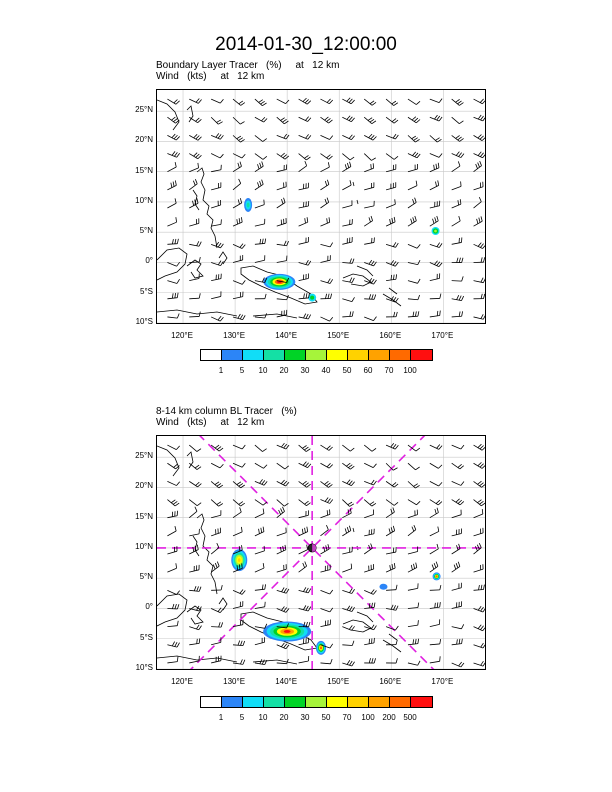 This screenshot has height=792, width=612. Describe the element at coordinates (321, 647) in the screenshot. I see `tracer-blob-png-east` at that location.